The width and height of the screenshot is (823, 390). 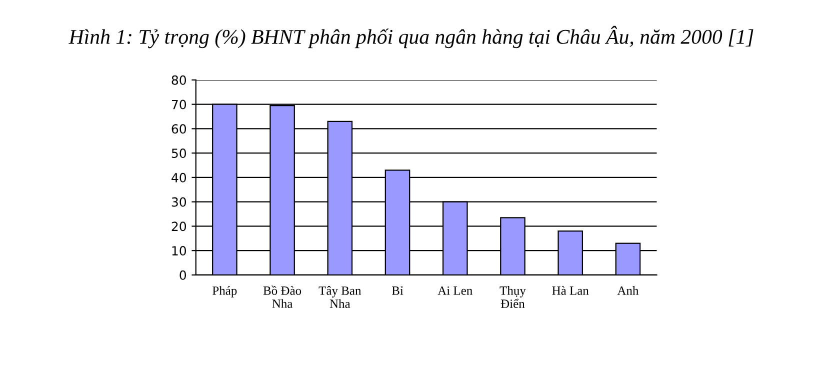 What do you see at coordinates (398, 290) in the screenshot?
I see `x-tick-label: Bỉ` at bounding box center [398, 290].